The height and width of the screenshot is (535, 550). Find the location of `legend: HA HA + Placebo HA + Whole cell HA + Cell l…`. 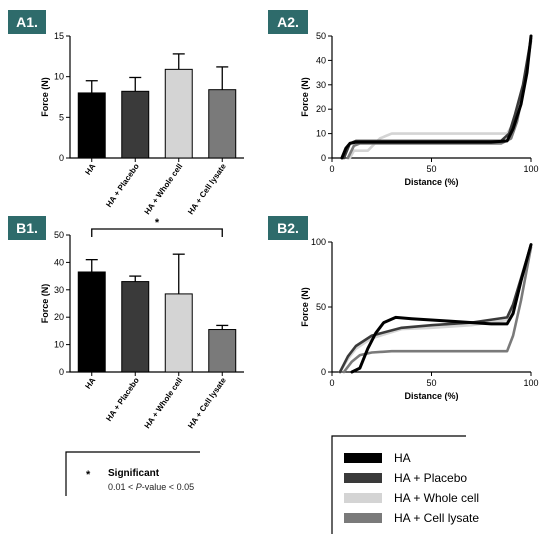

legend: HA HA + Placebo HA + Whole cell HA + Cell l… is located at coordinates (405, 484).